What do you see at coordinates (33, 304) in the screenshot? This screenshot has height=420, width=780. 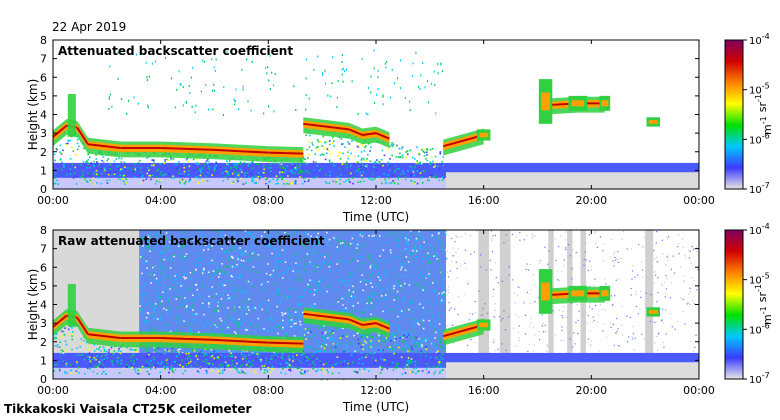 I see `y-axis-label: Height (km)` at bounding box center [33, 304].